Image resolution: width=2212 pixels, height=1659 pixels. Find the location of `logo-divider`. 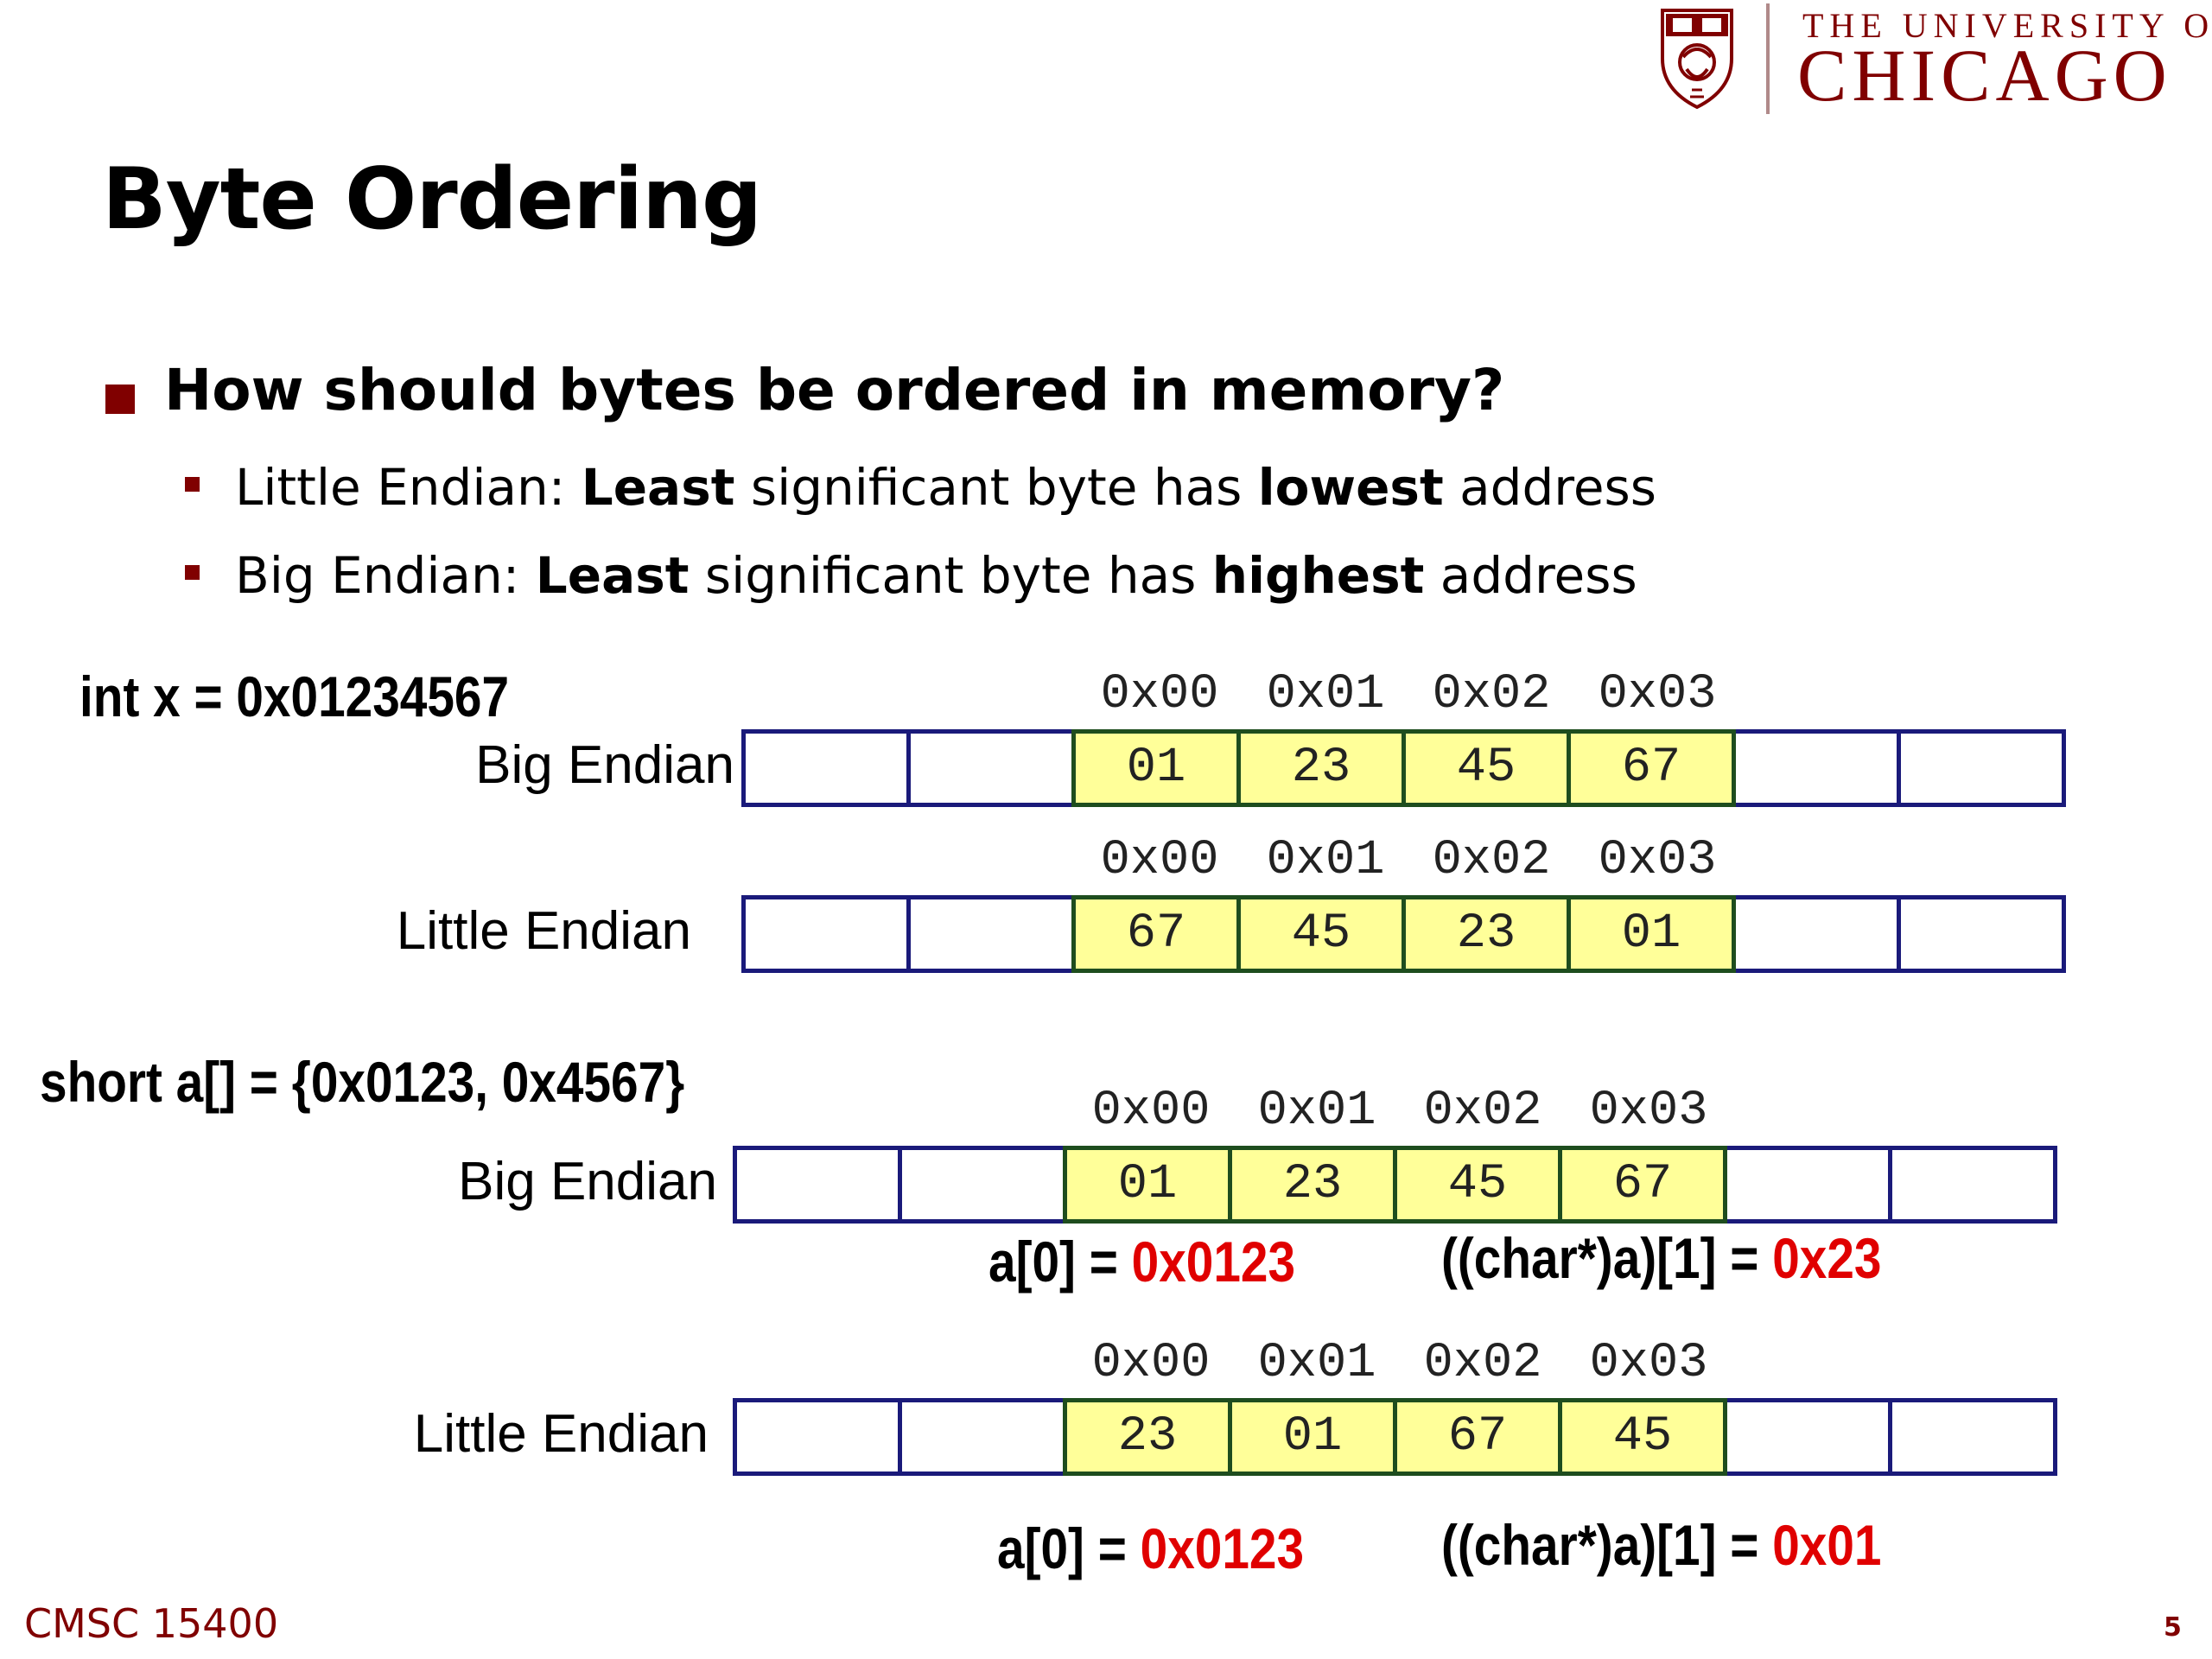

logo-divider is located at coordinates (1768, 58).